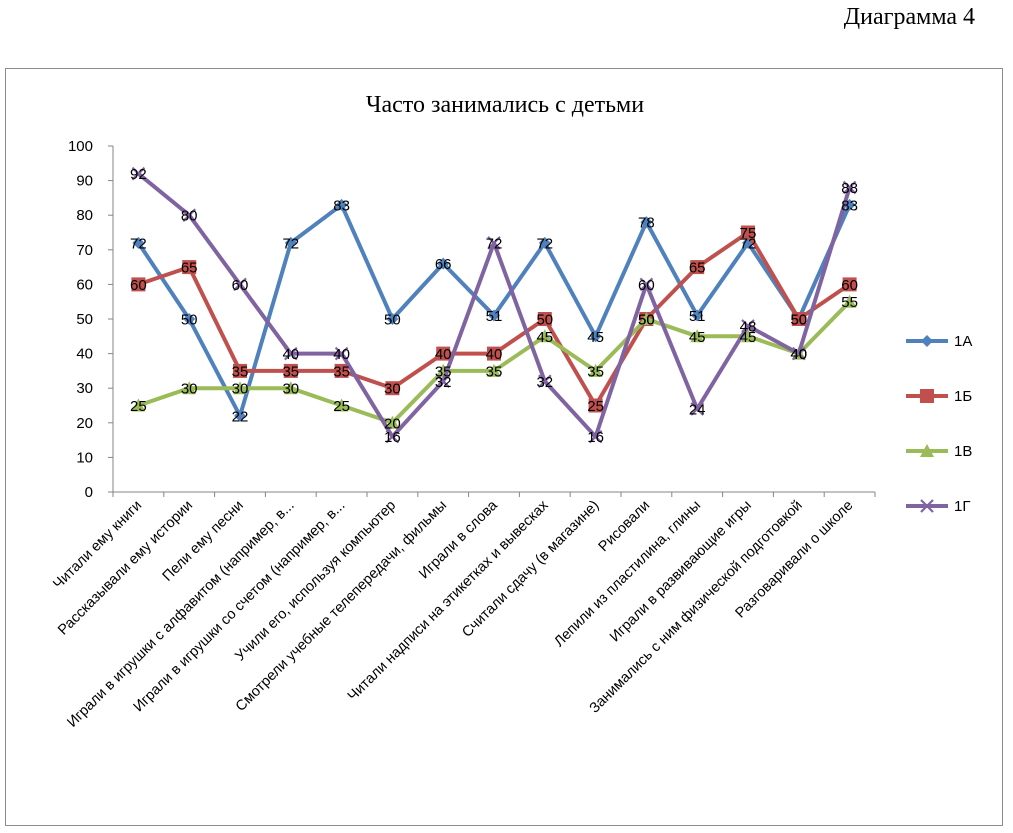 Image resolution: width=1013 pixels, height=833 pixels. I want to click on data-label: 55, so click(849, 302).